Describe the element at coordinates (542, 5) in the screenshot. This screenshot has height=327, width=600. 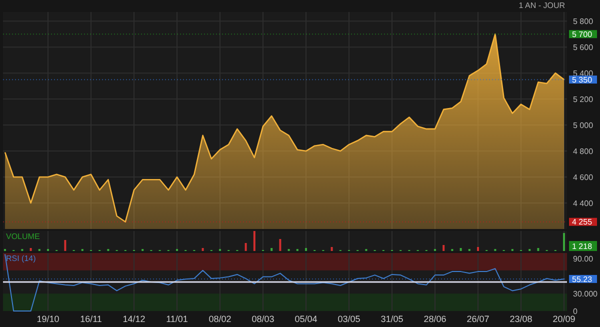
I see `chart-subtitle: 1 AN - JOUR` at that location.